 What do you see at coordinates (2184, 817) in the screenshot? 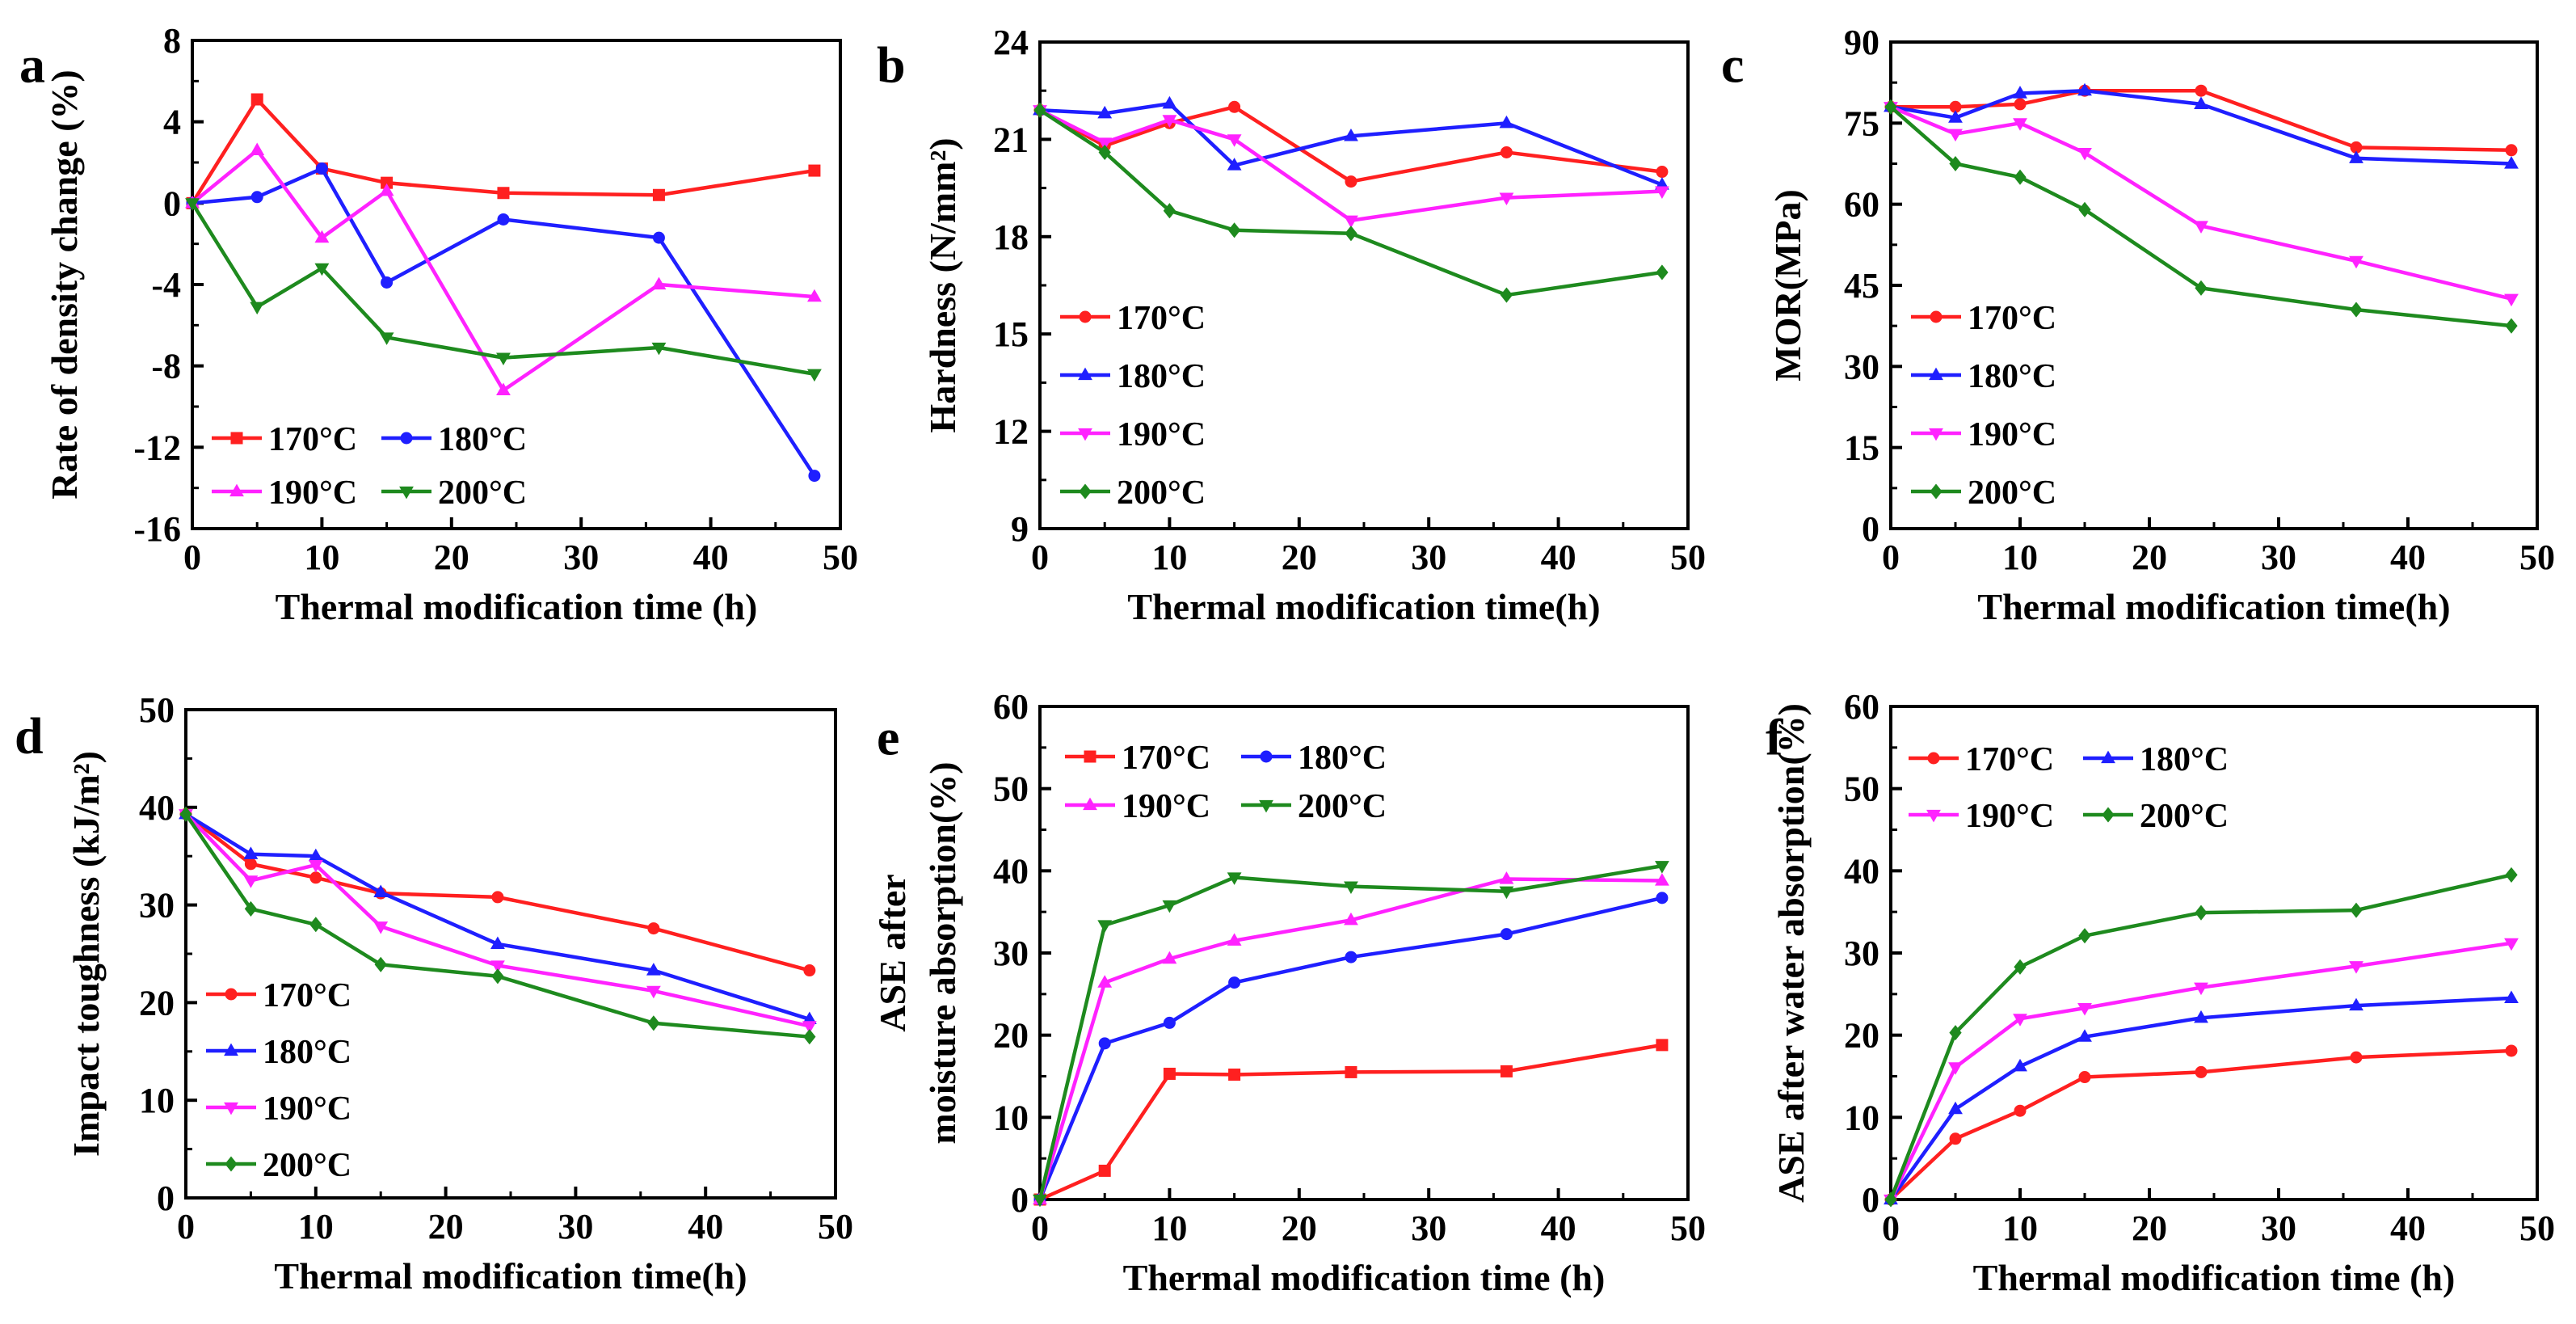
I see `legend-label: 200°C` at bounding box center [2184, 817].